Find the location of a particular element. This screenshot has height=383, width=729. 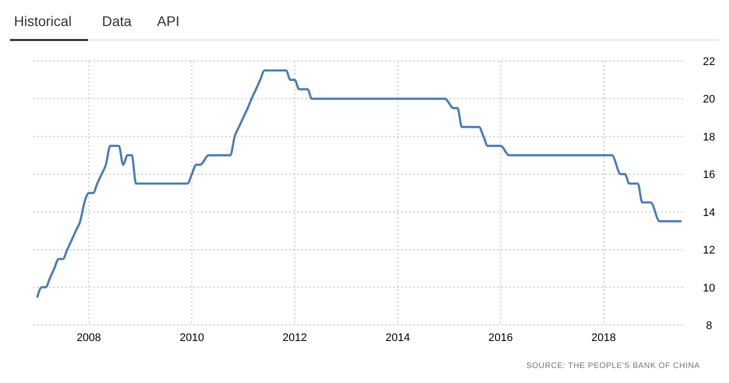

x-tick-label: 2014 is located at coordinates (398, 338).